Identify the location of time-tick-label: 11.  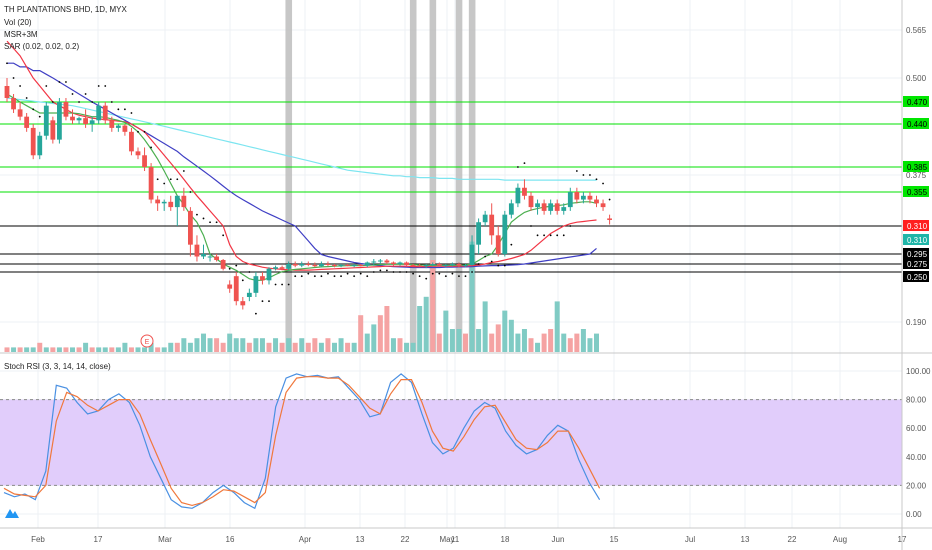
(455, 539).